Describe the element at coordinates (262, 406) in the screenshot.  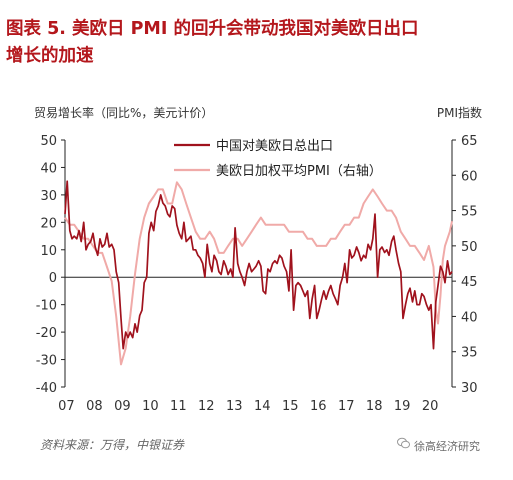
I see `x-tick-label: 14` at that location.